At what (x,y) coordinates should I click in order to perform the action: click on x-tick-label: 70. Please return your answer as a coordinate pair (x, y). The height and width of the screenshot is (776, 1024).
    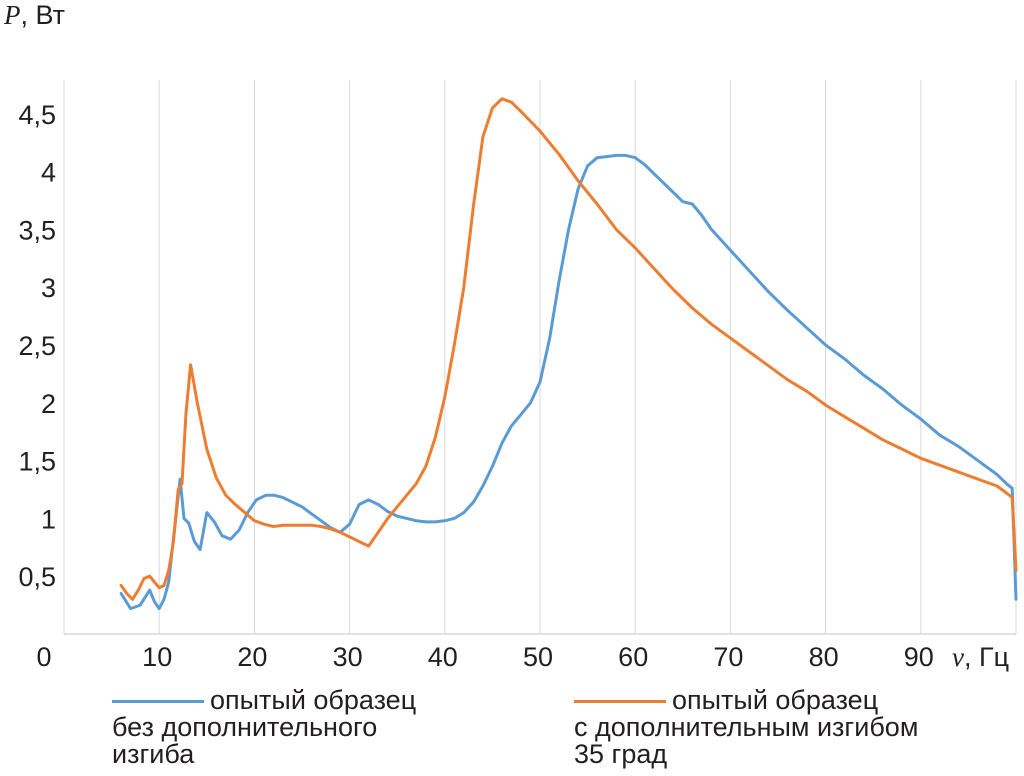
    Looking at the image, I should click on (728, 657).